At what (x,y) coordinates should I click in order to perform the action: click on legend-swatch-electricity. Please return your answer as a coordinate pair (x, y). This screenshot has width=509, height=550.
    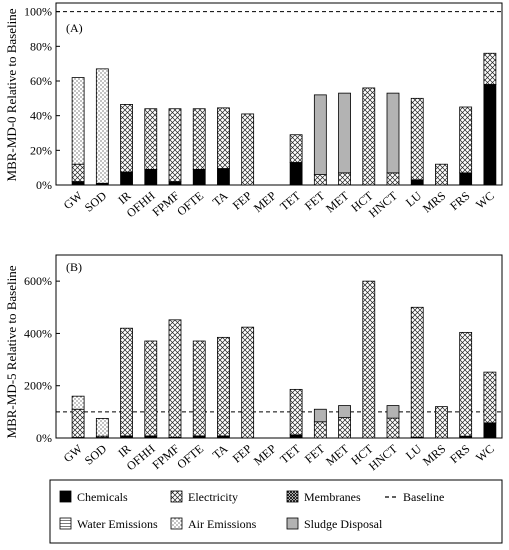
    Looking at the image, I should click on (176, 496).